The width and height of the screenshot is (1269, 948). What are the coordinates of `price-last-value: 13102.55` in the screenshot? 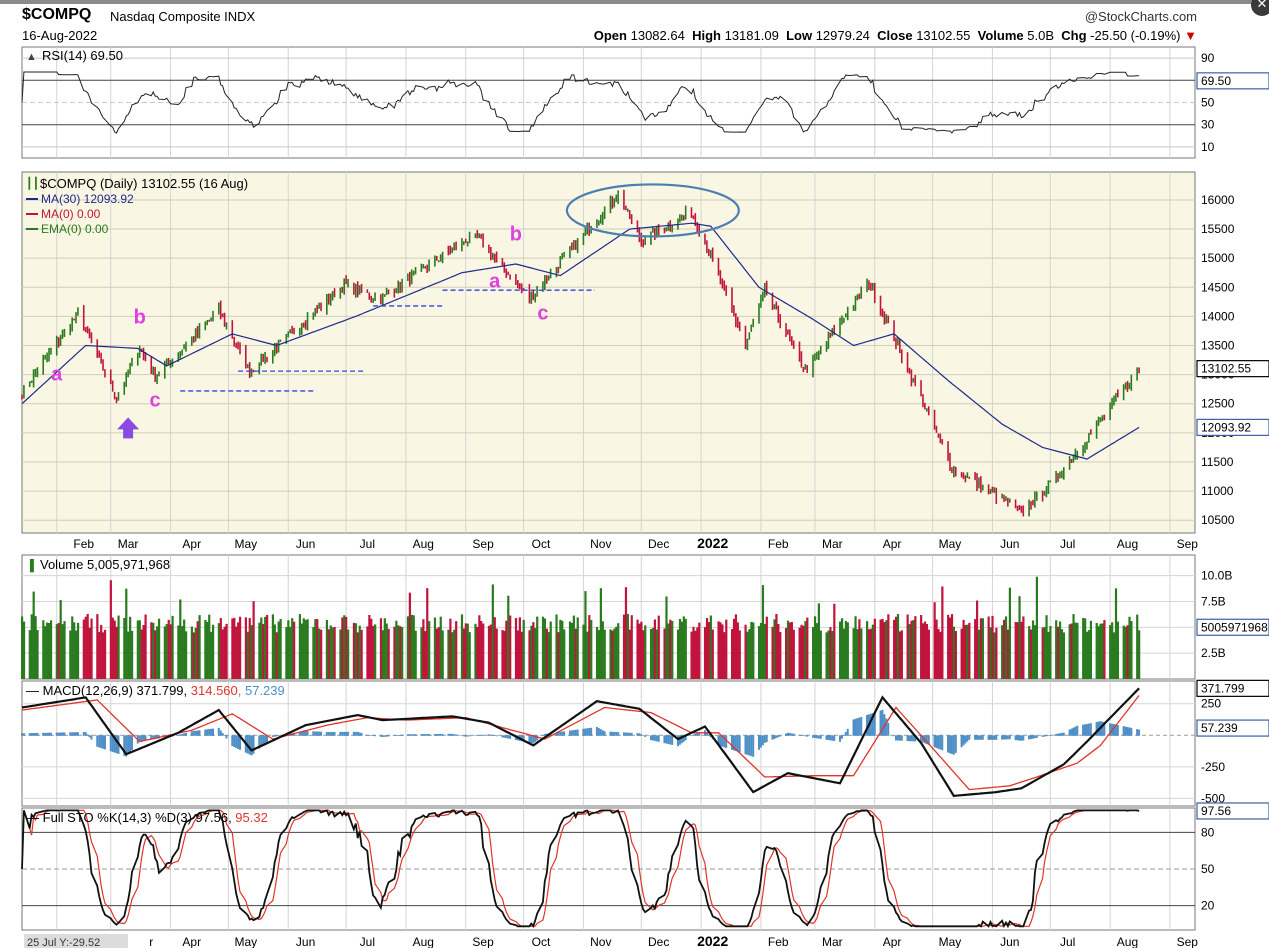 It's located at (1232, 369).